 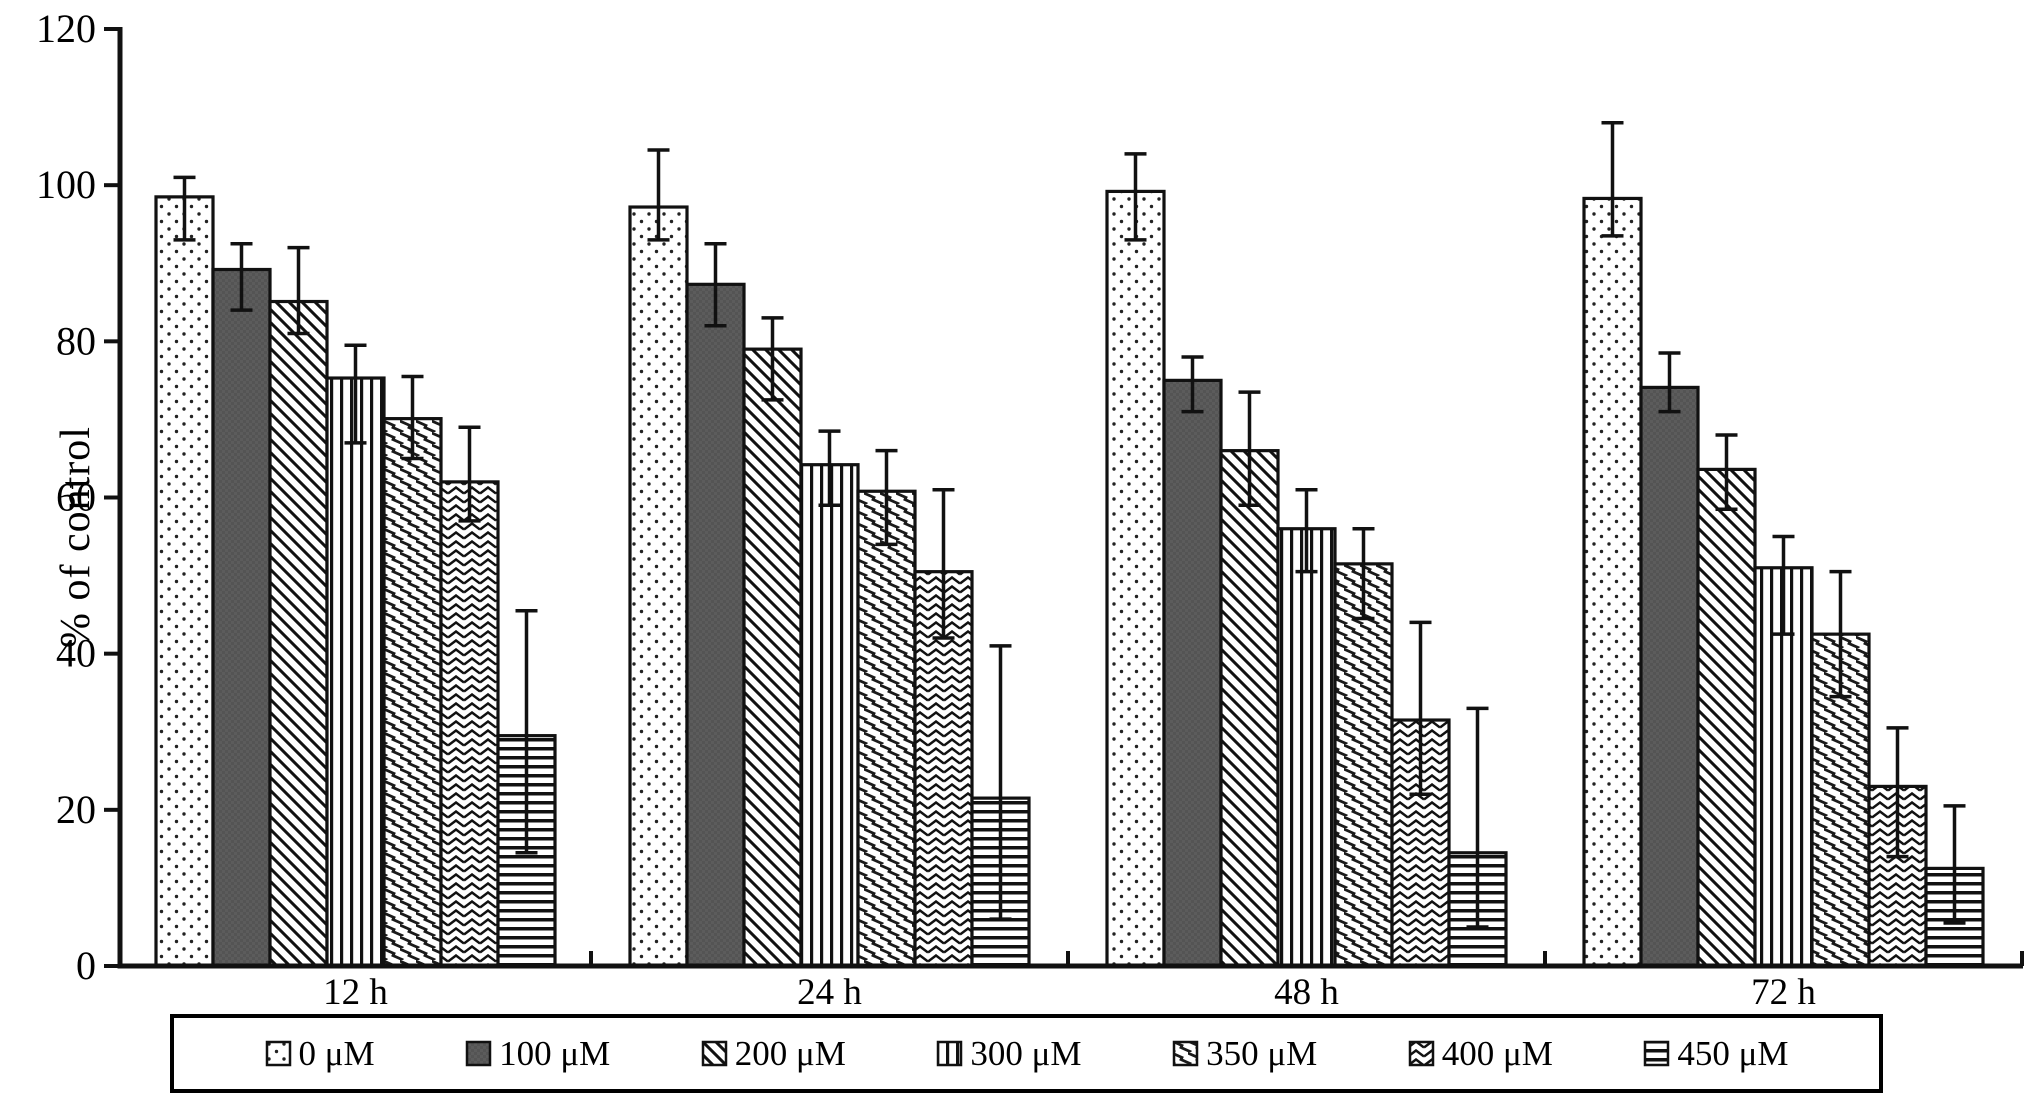 What do you see at coordinates (1135, 578) in the screenshot?
I see `bar-48h-0μM` at bounding box center [1135, 578].